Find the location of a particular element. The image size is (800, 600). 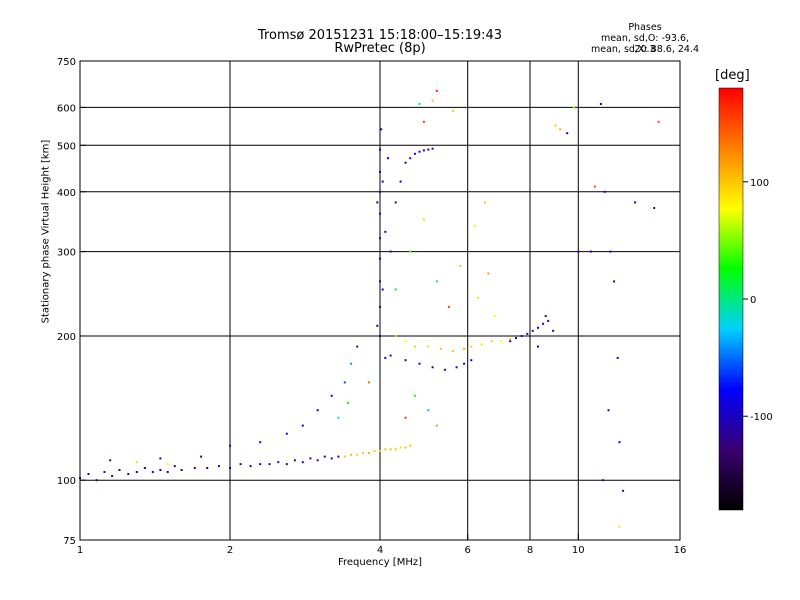

y-tick-label: 600 is located at coordinates (66, 108).